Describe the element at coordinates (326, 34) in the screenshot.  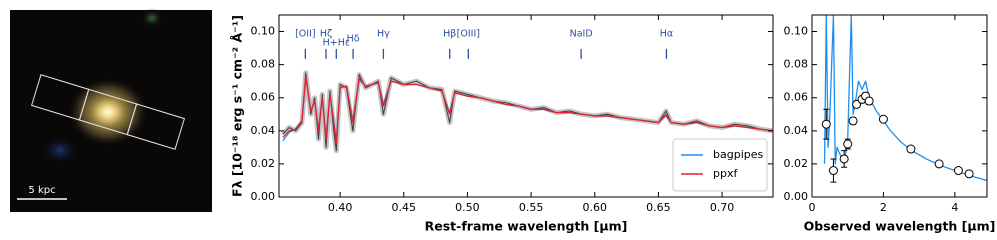
I see `line-label: Hζ` at that location.